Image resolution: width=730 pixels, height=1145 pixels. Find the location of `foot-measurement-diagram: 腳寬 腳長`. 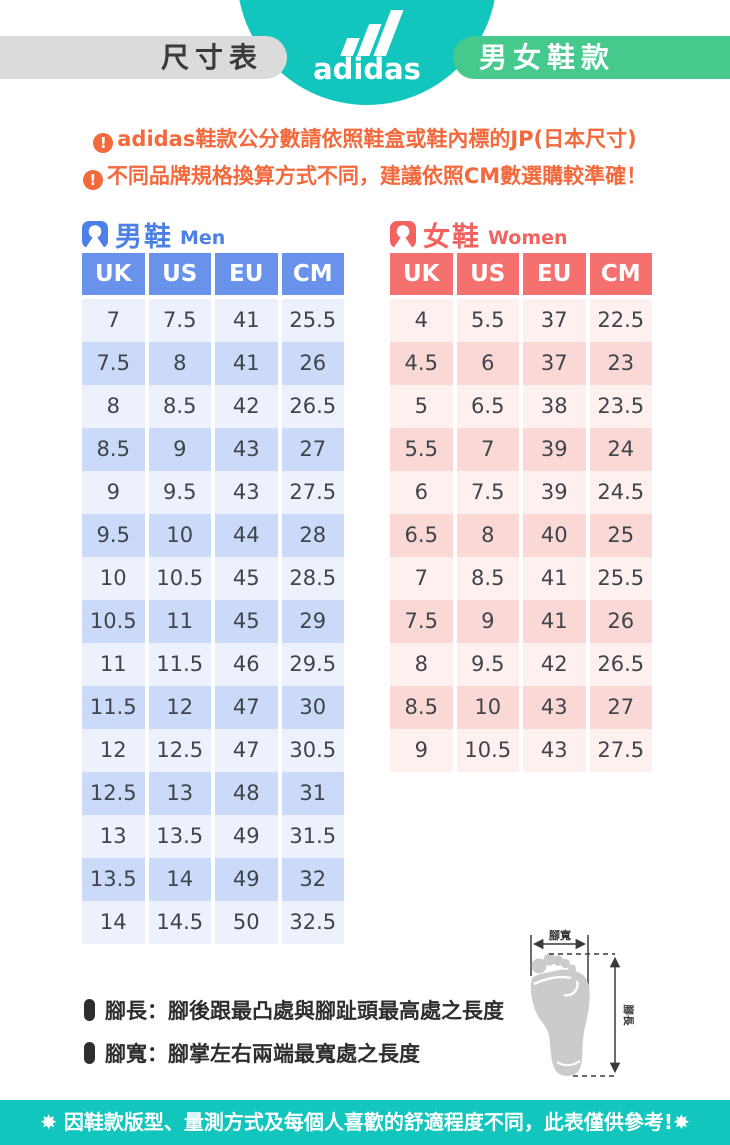

foot-measurement-diagram: 腳寬 腳長 is located at coordinates (582, 1002).